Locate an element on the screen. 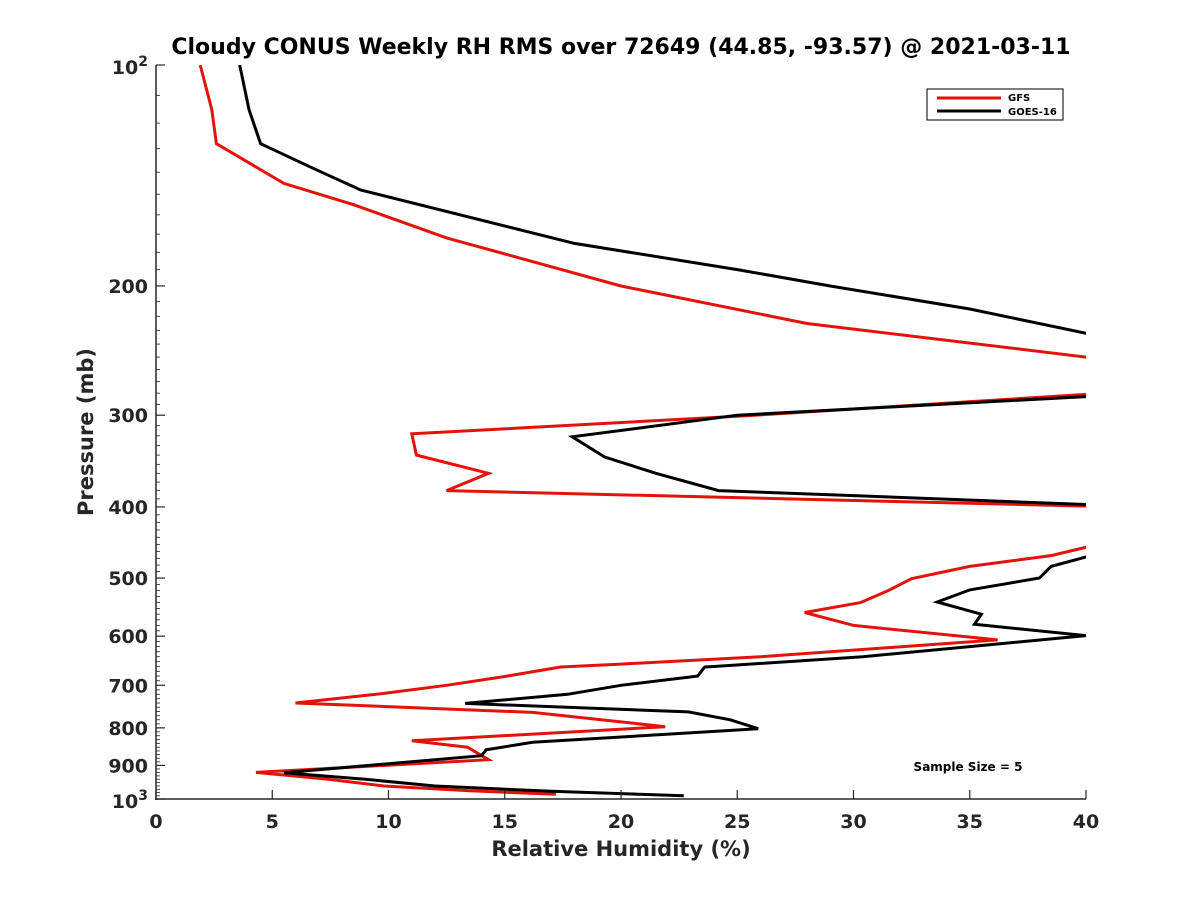 The width and height of the screenshot is (1200, 900). legend: GFS GOES-16 is located at coordinates (995, 104).